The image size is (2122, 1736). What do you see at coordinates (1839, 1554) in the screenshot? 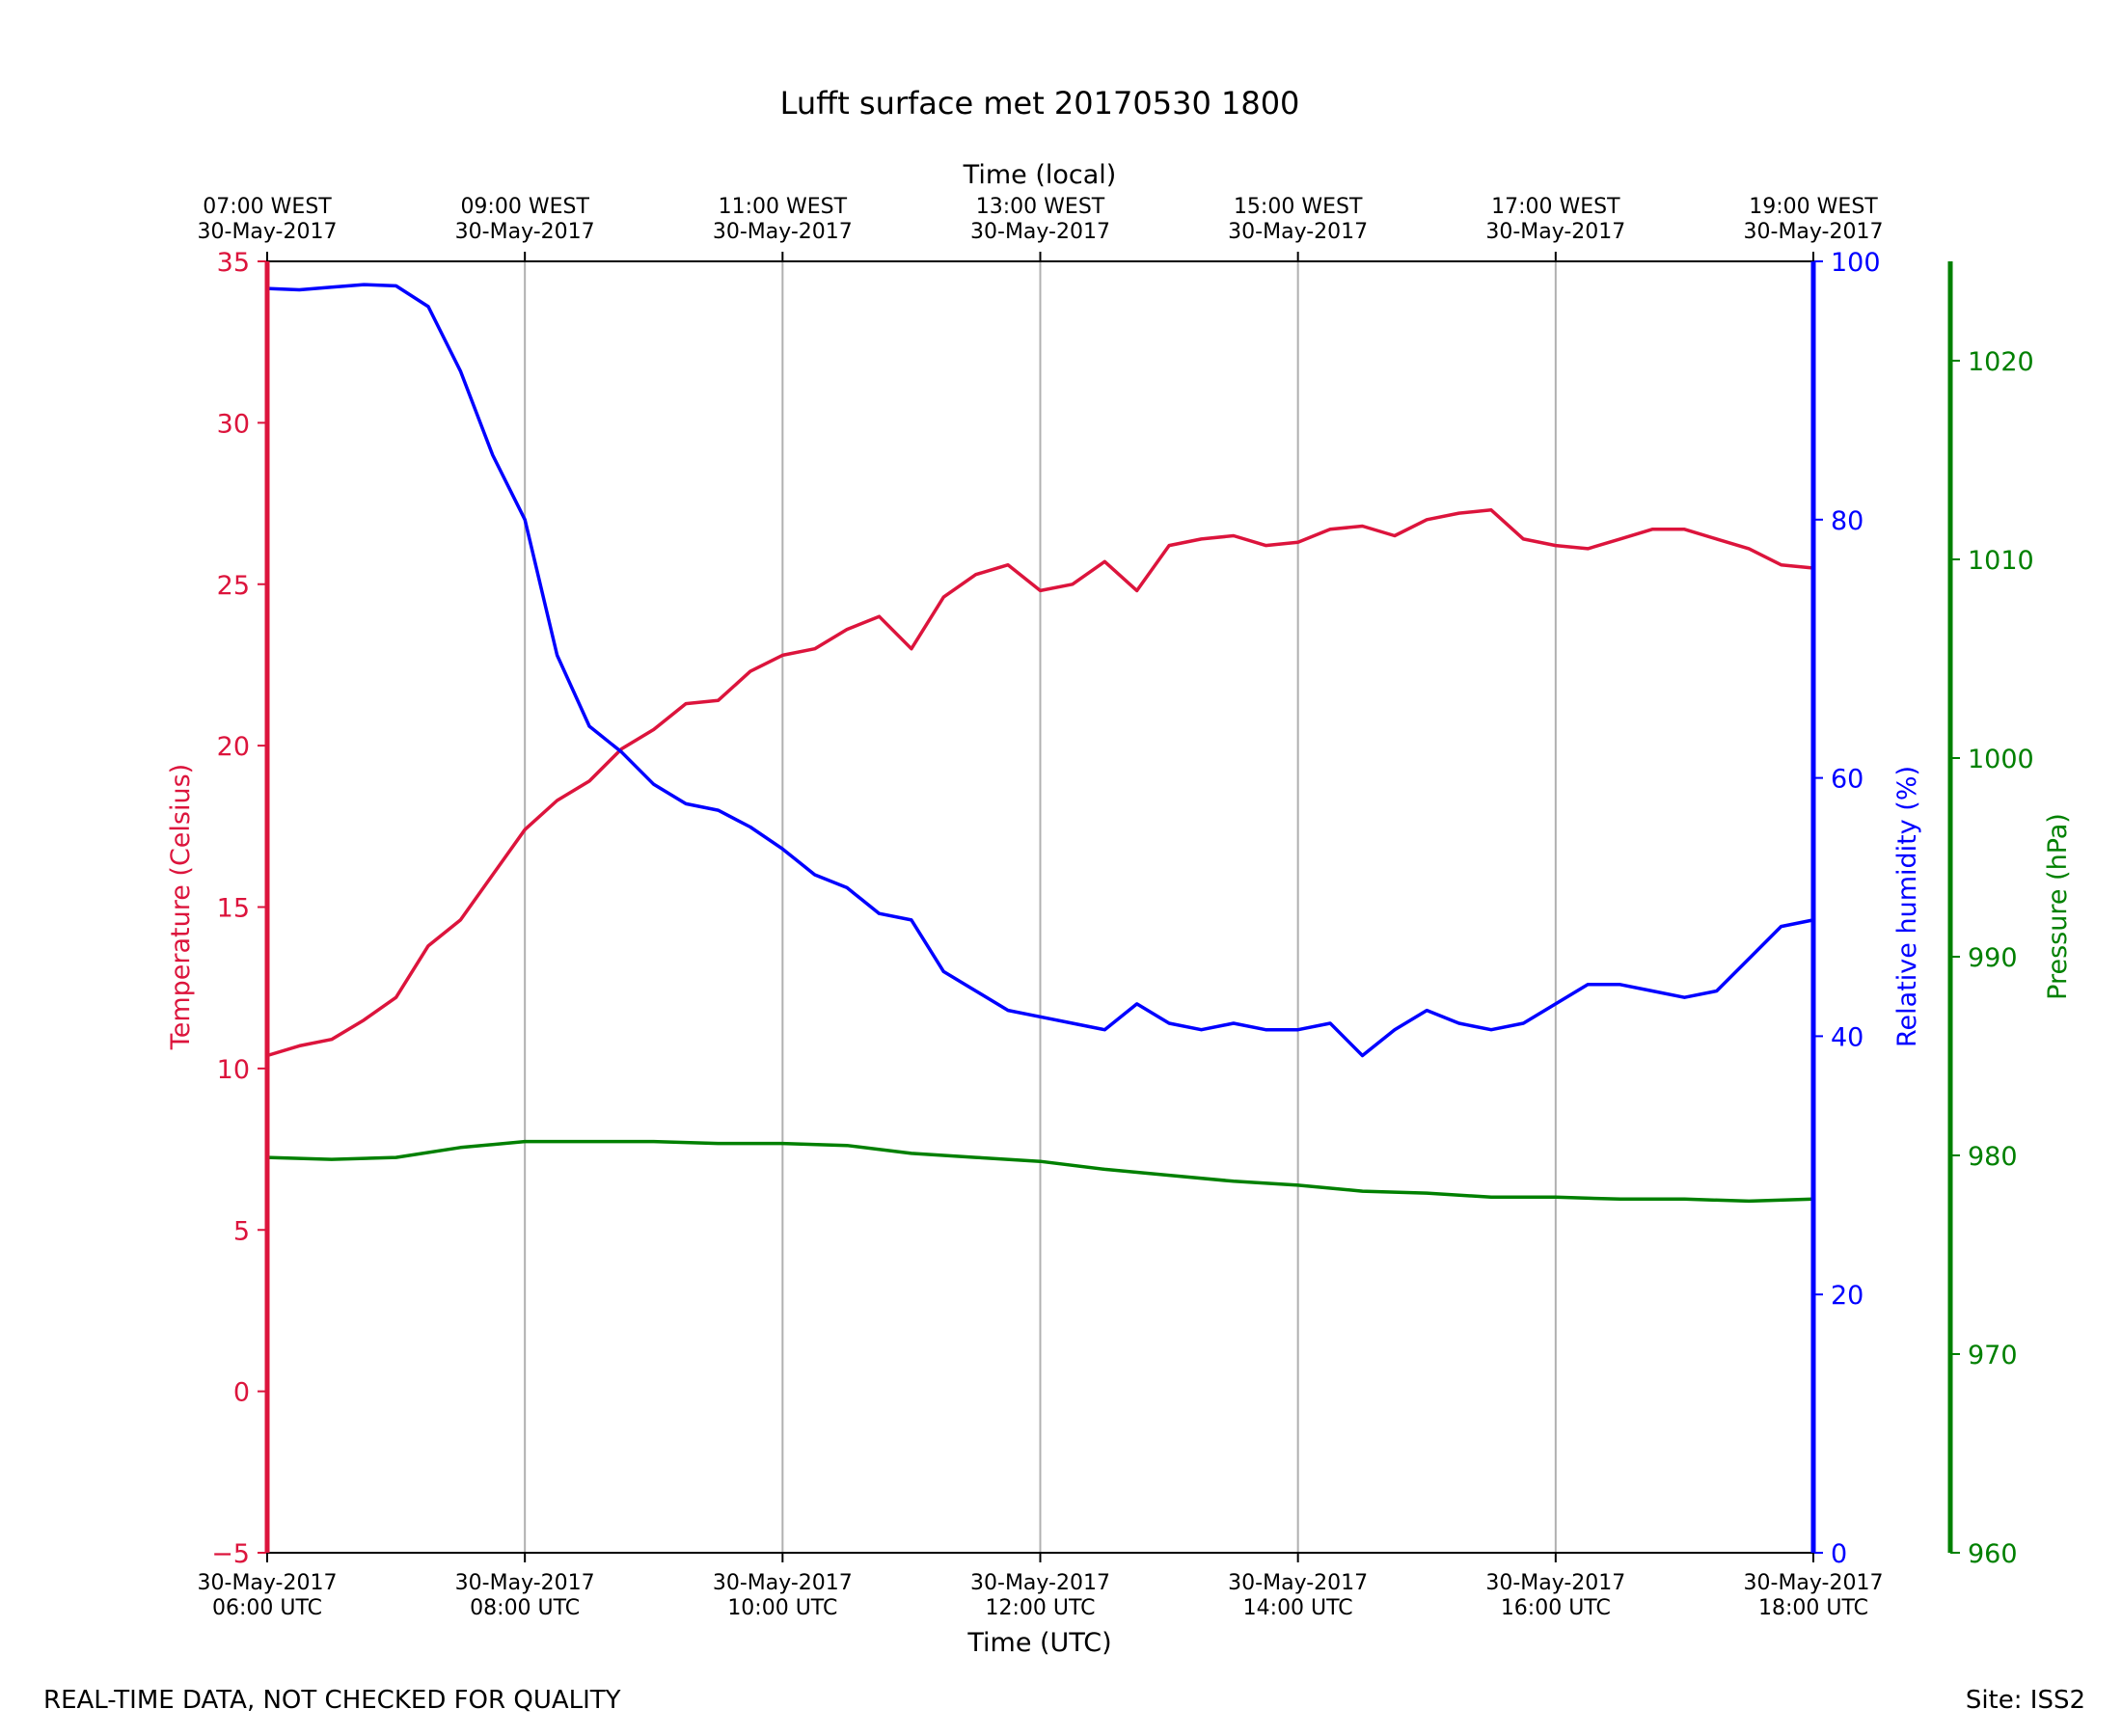
I see `humidity-tick-label: 0` at bounding box center [1839, 1554].